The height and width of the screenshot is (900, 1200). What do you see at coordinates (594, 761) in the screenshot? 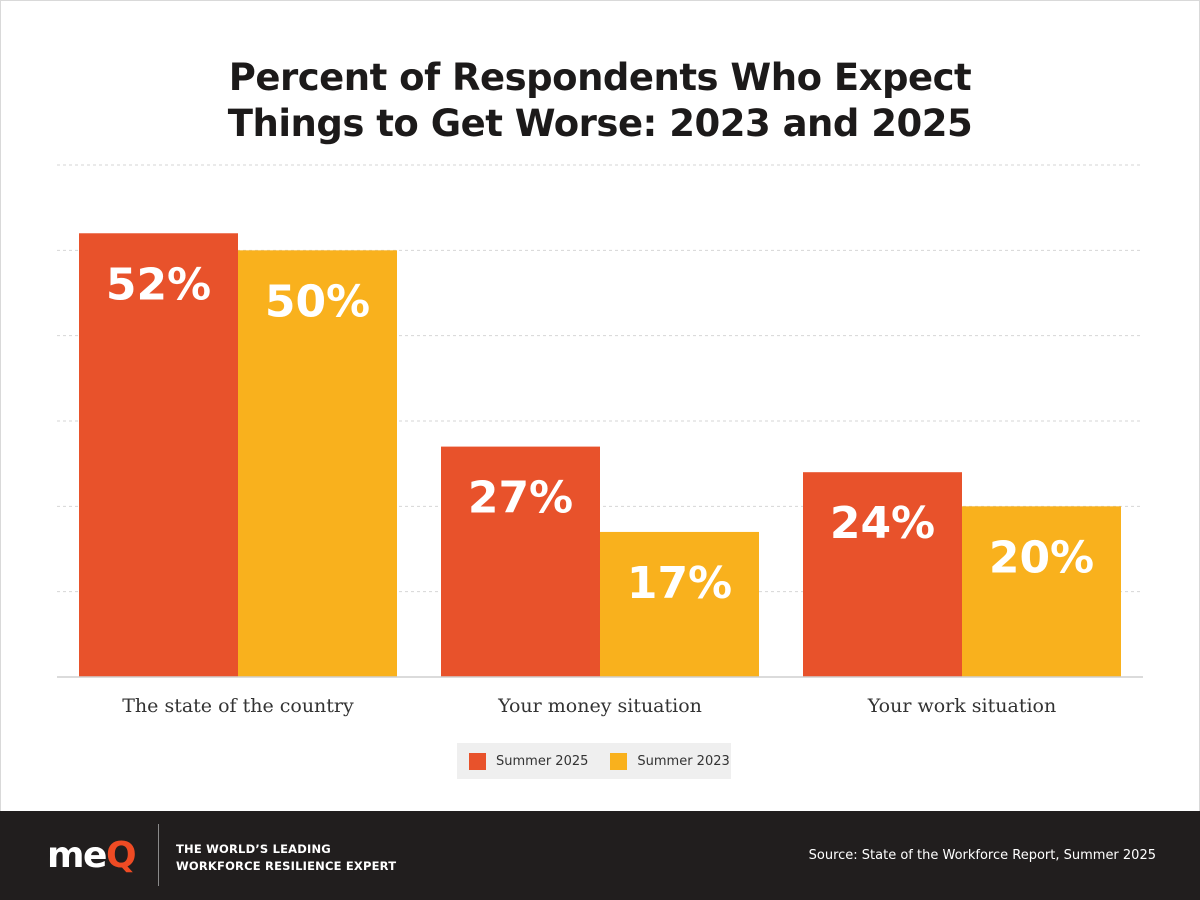
I see `legend: Summer 2025 Summer 2023` at bounding box center [594, 761].